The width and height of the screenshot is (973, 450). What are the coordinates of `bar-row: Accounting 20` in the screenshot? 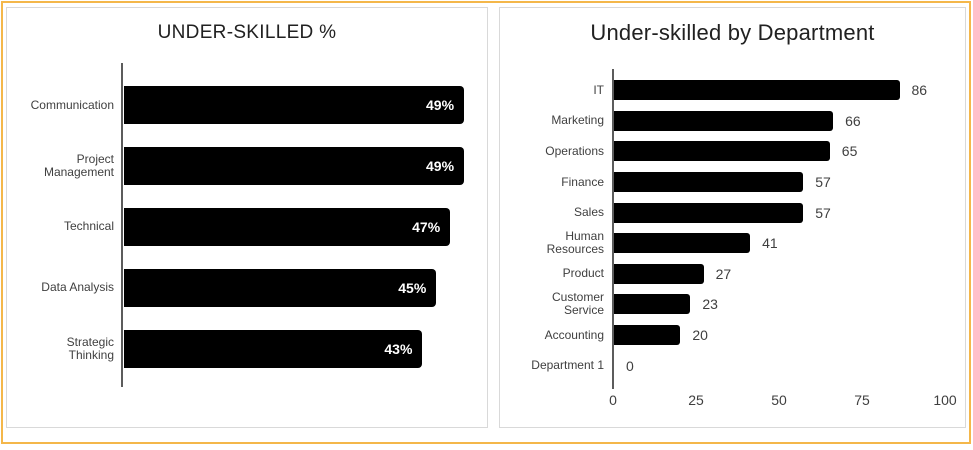 It's located at (728, 335).